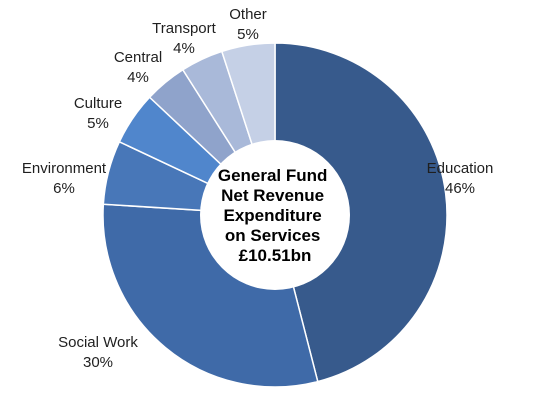  Describe the element at coordinates (460, 168) in the screenshot. I see `slice-label-name: Education` at that location.